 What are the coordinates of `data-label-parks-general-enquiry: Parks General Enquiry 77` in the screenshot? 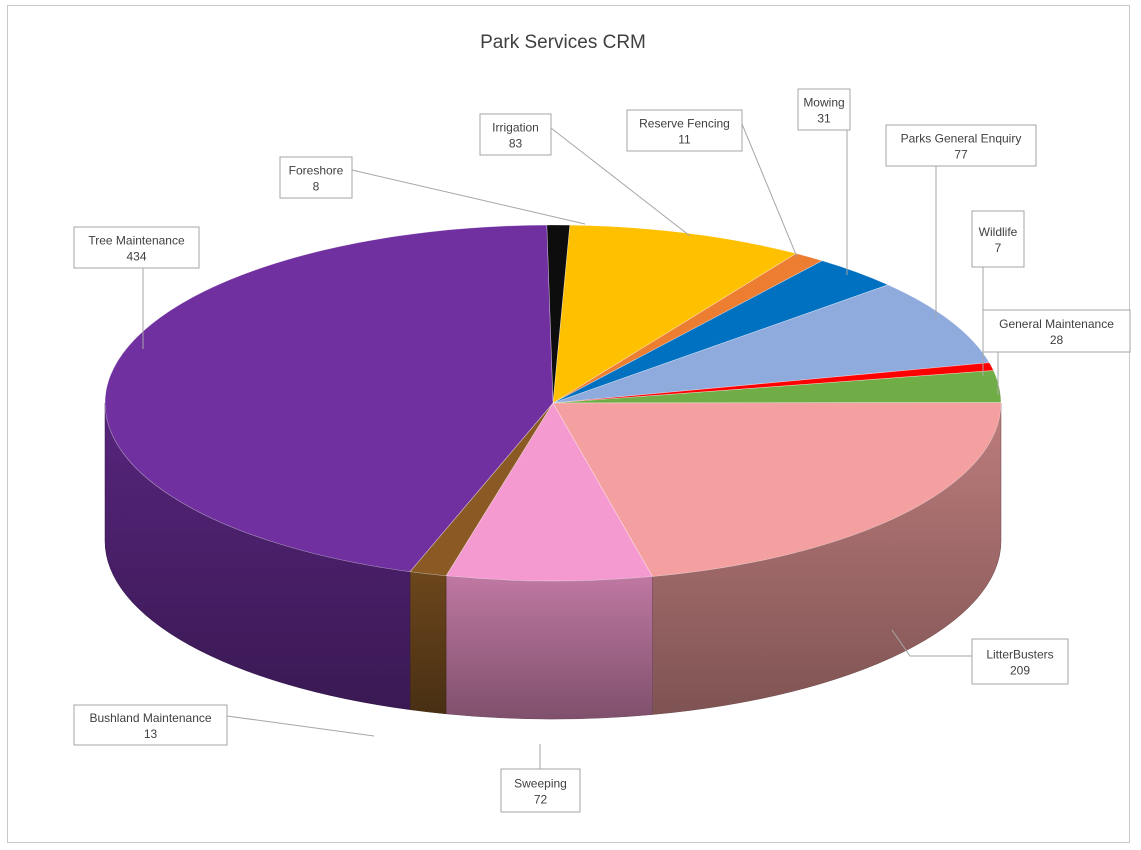 It's located at (961, 145).